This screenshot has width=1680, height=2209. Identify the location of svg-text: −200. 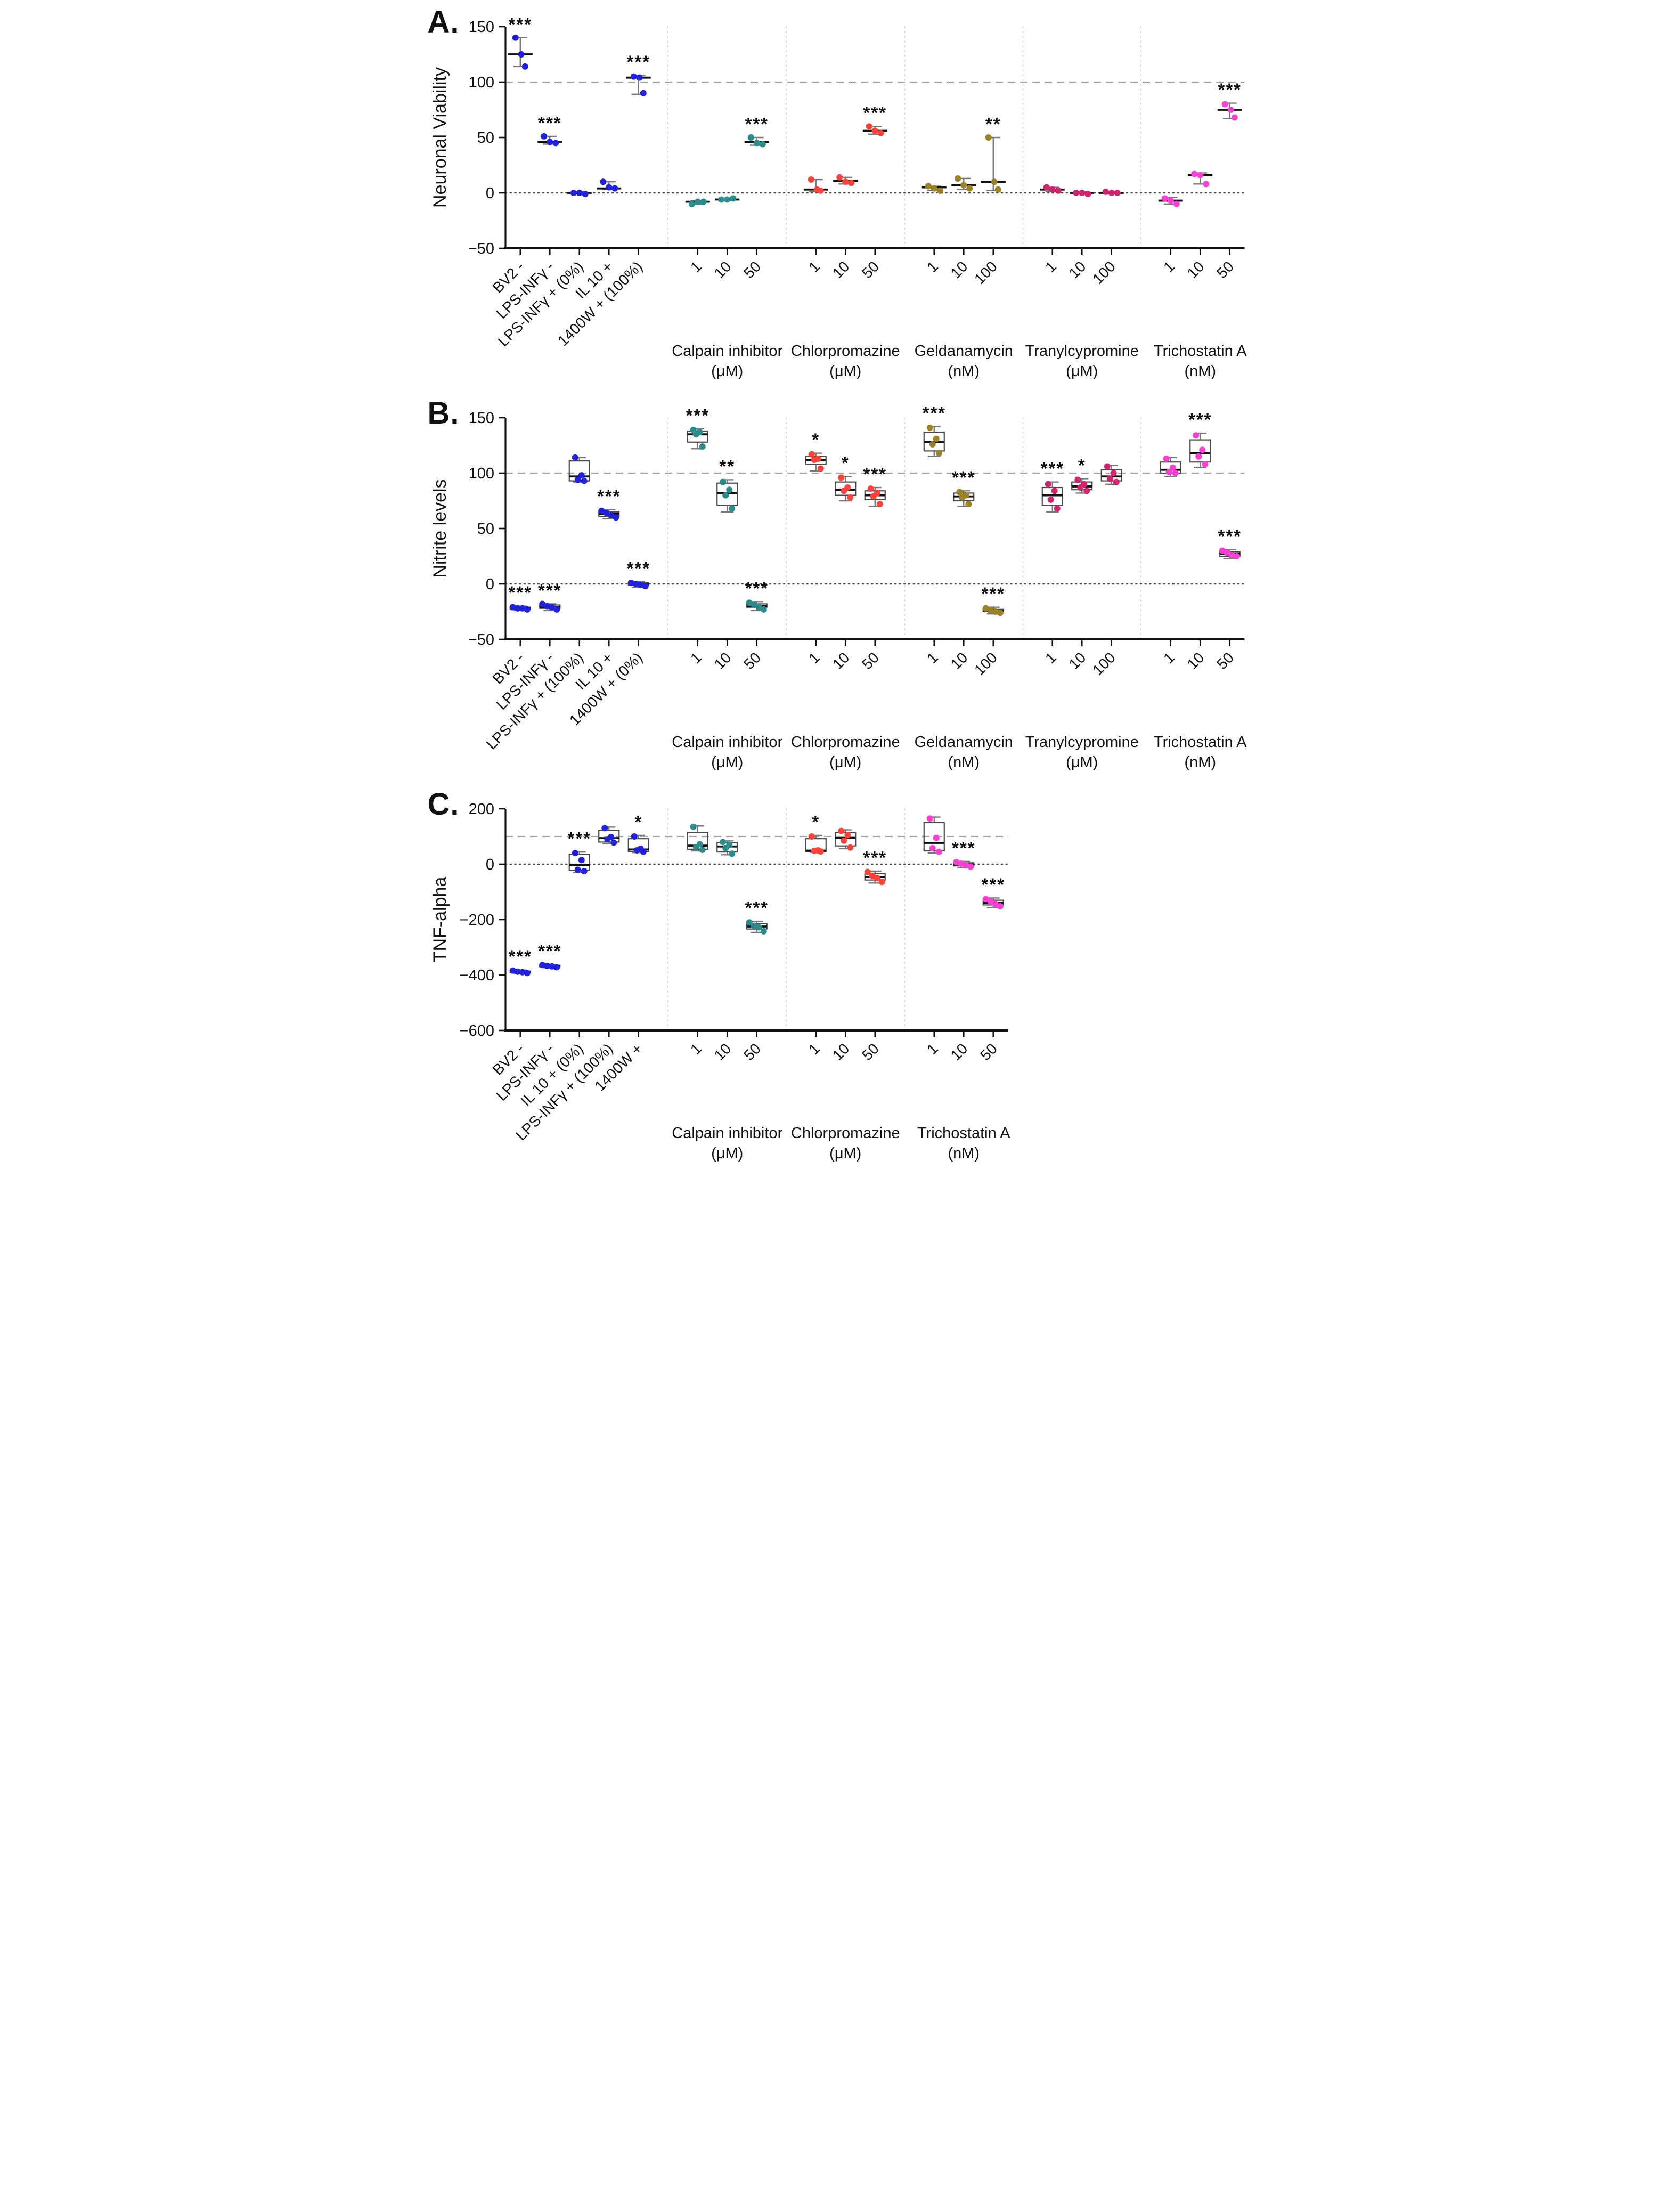
(476, 920).